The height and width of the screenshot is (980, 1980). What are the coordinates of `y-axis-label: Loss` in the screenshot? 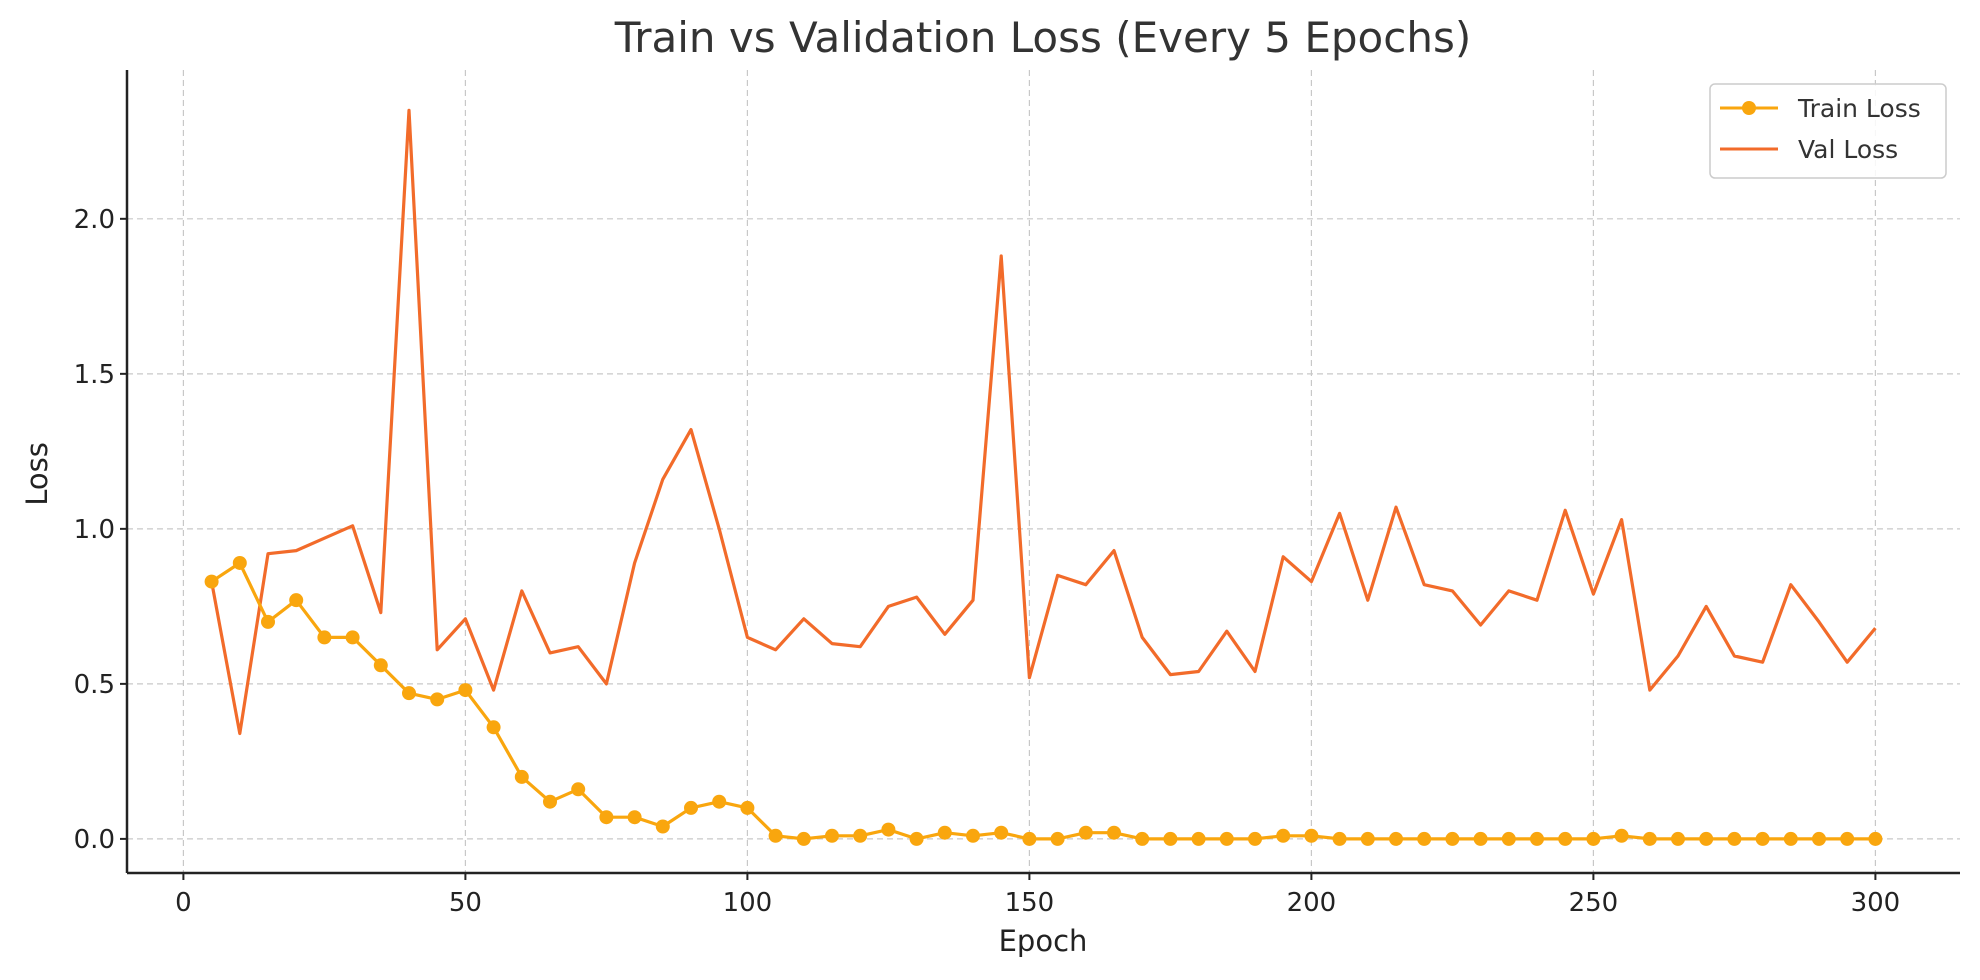 It's located at (37, 474).